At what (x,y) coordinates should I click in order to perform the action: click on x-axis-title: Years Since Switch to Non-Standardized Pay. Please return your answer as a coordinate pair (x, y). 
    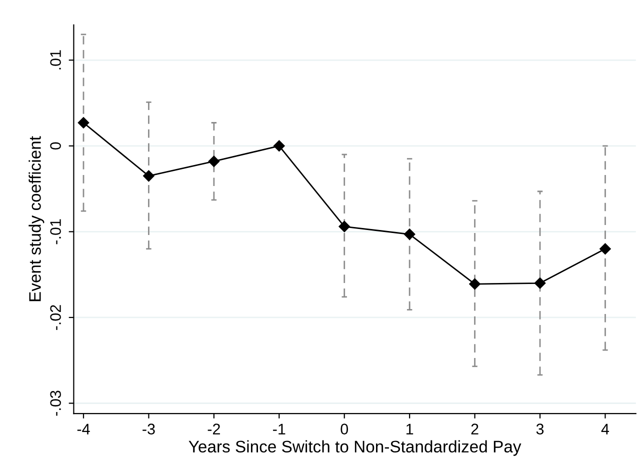
    Looking at the image, I should click on (355, 448).